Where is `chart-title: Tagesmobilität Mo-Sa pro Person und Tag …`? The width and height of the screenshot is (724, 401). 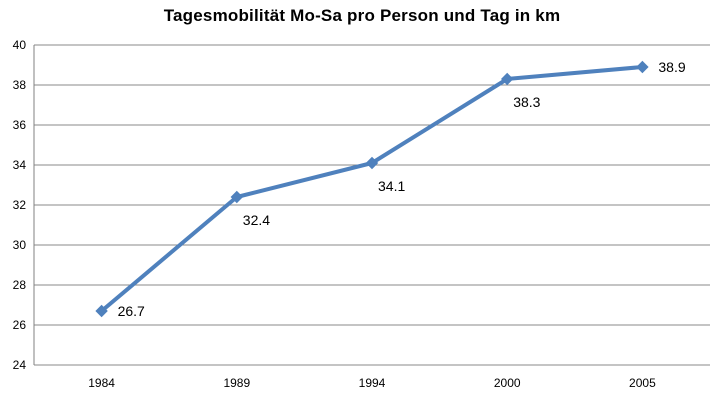
chart-title: Tagesmobilität Mo-Sa pro Person und Tag … is located at coordinates (362, 15).